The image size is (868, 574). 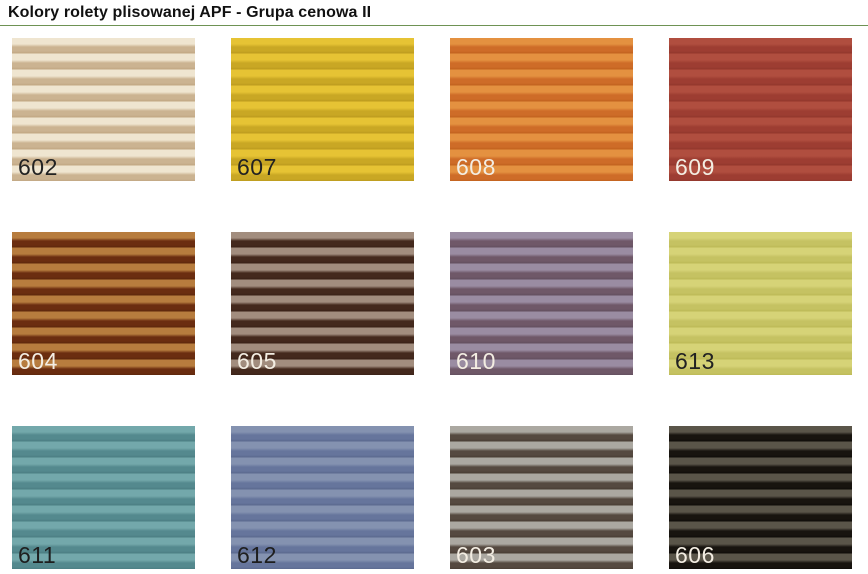 What do you see at coordinates (103, 109) in the screenshot?
I see `swatch-602: 602` at bounding box center [103, 109].